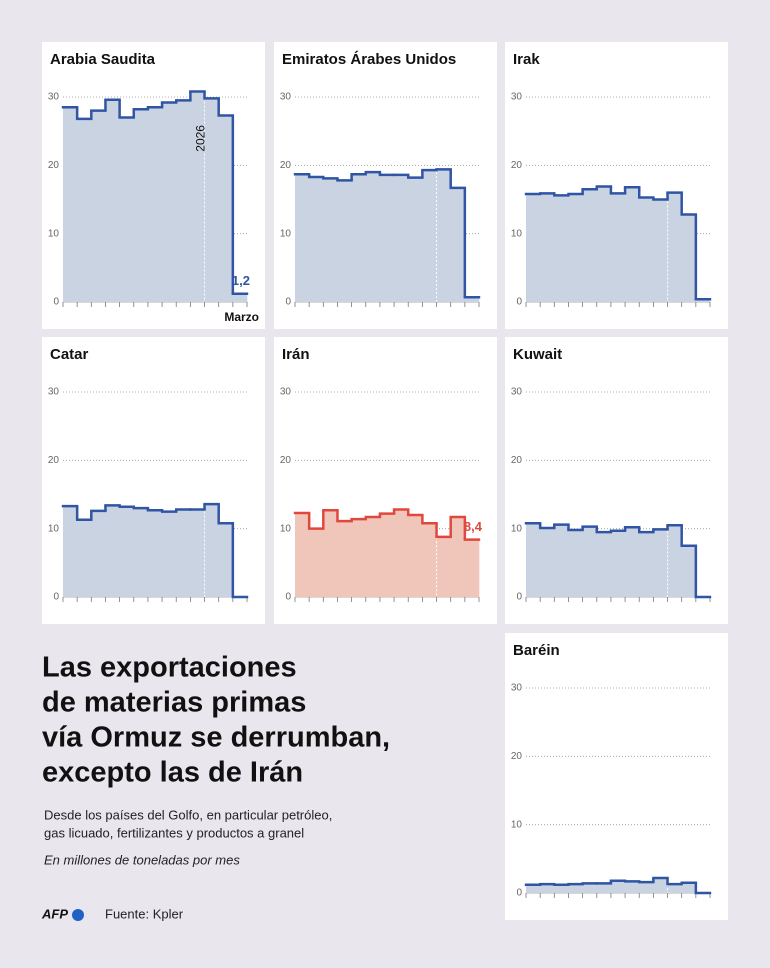 This screenshot has width=770, height=968. What do you see at coordinates (473, 526) in the screenshot?
I see `value-label: 8,4` at bounding box center [473, 526].